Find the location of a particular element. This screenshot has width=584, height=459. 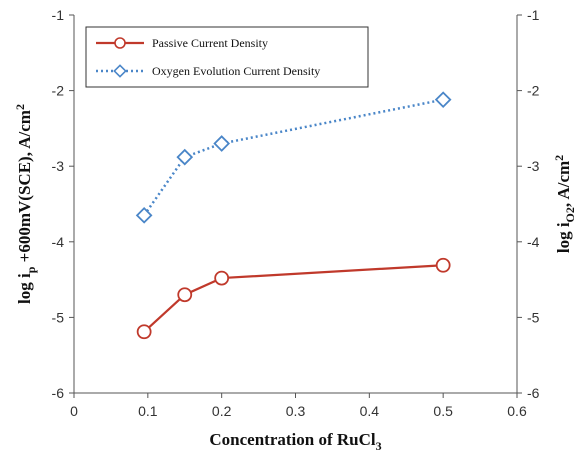

y-right-tick-label: -2 is located at coordinates (533, 91).